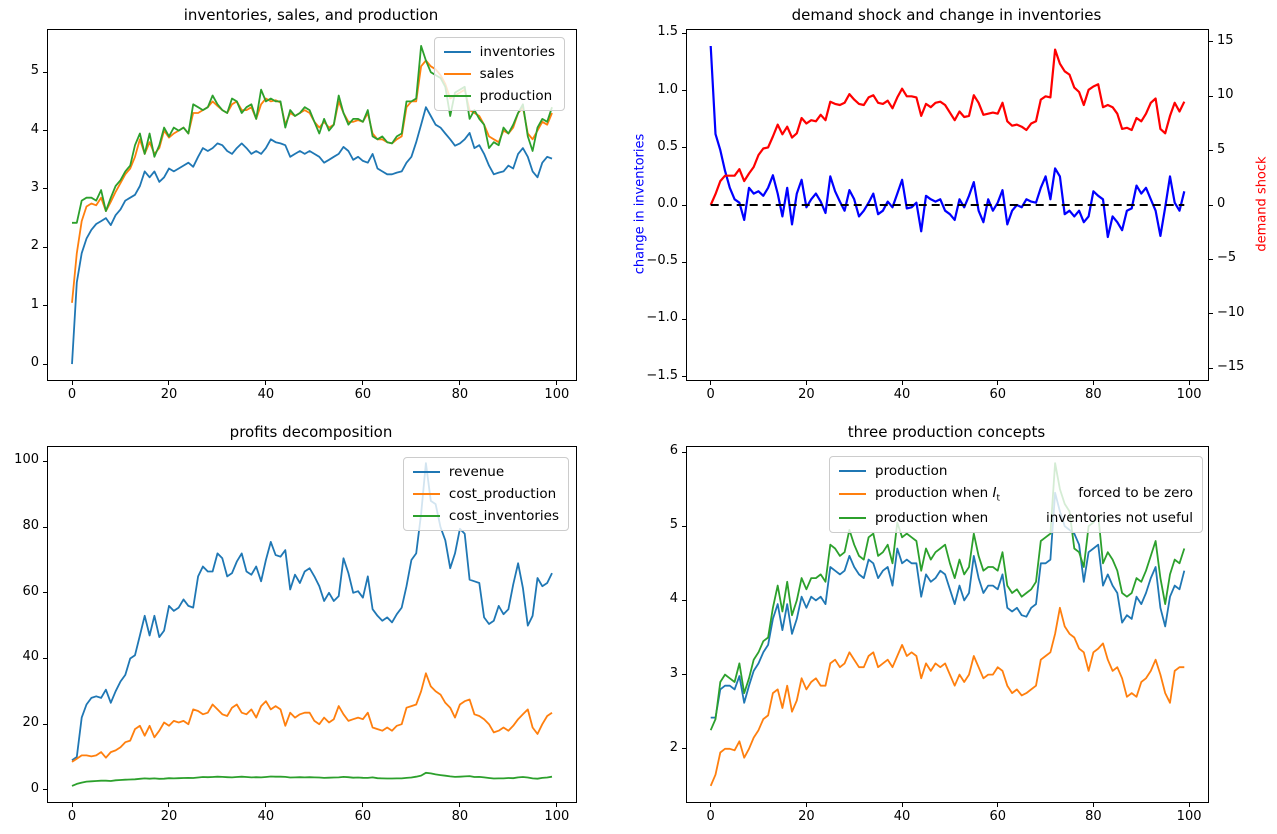 This screenshot has height=834, width=1277. I want to click on series-demand-shock-line, so click(947, 127).